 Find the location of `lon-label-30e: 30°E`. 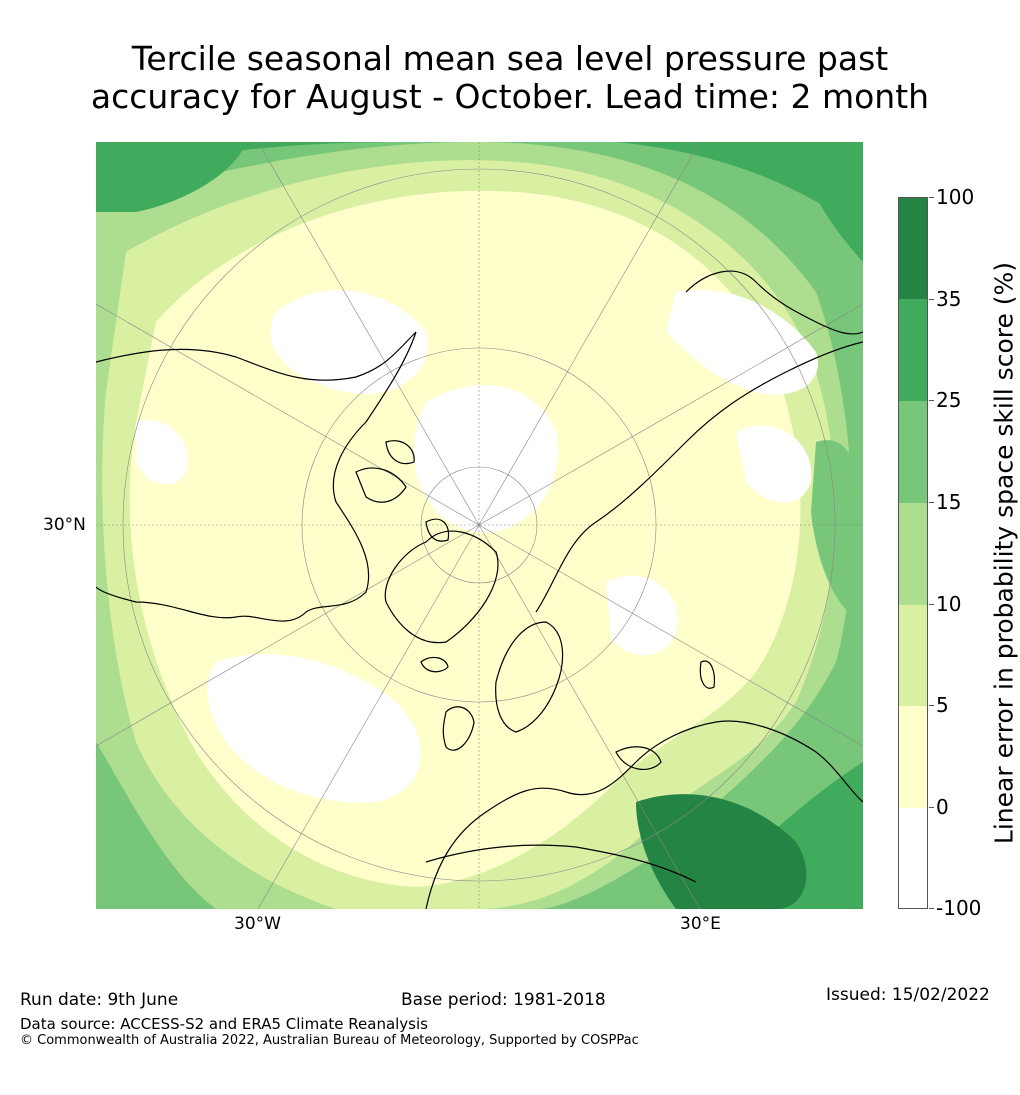

lon-label-30e: 30°E is located at coordinates (700, 924).